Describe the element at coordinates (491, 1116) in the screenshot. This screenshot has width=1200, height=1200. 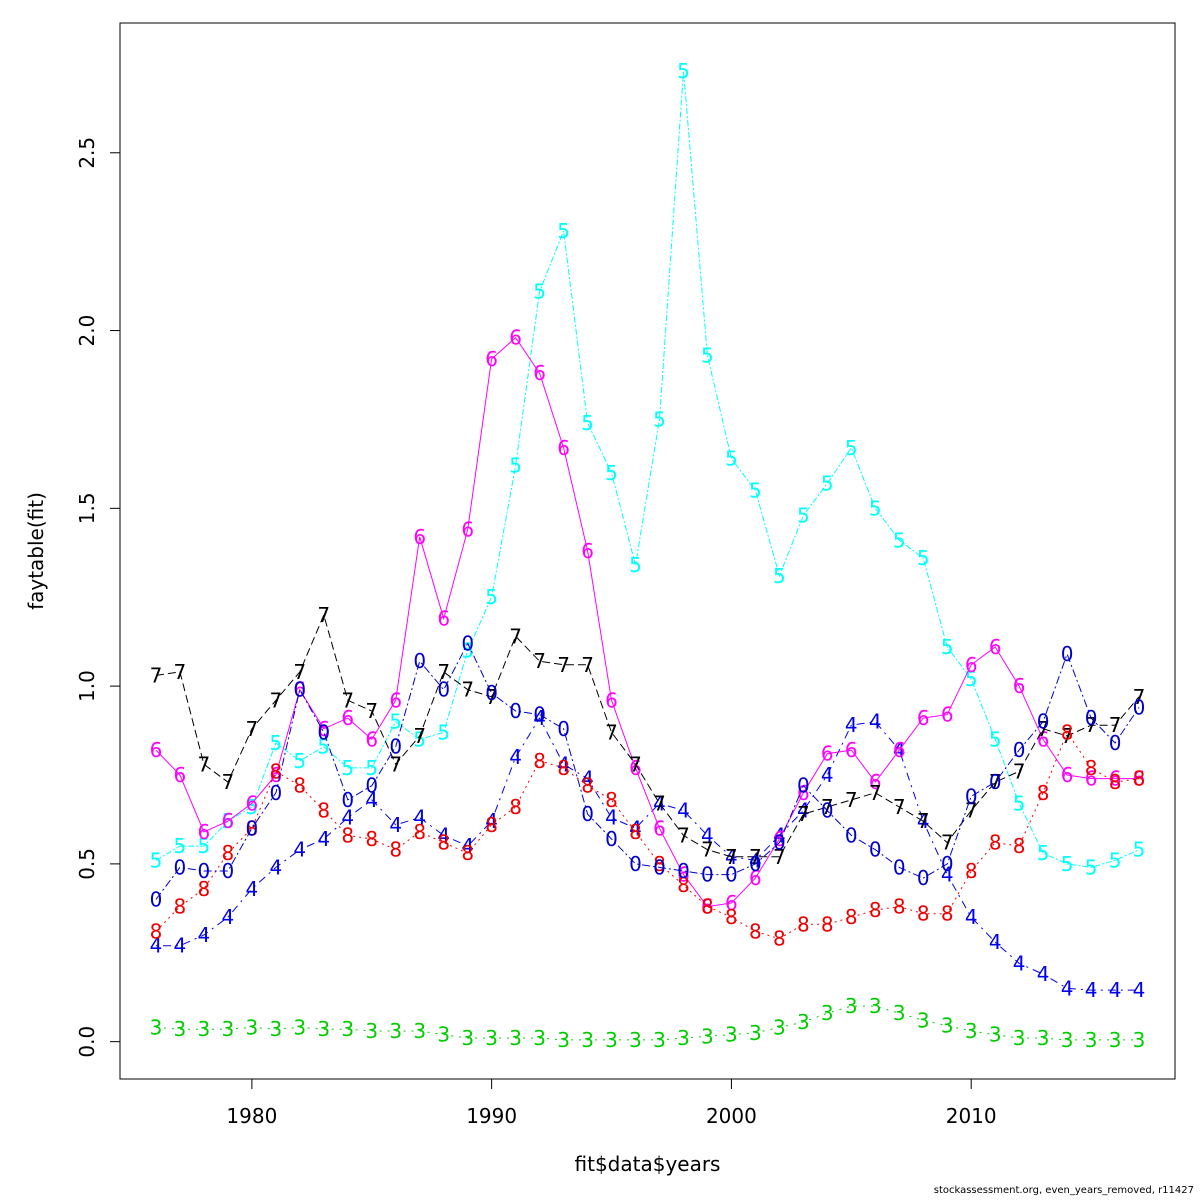
I see `x-tick-label: 1990` at that location.